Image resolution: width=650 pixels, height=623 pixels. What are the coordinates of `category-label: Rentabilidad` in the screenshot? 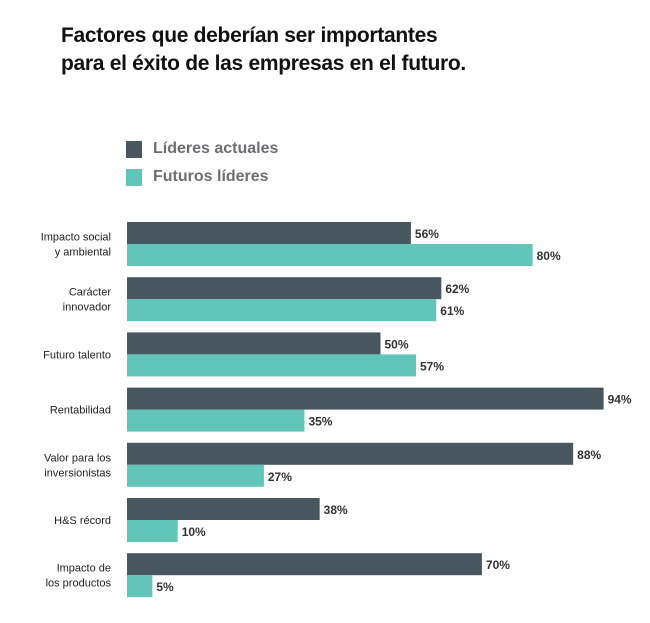 It's located at (80, 411).